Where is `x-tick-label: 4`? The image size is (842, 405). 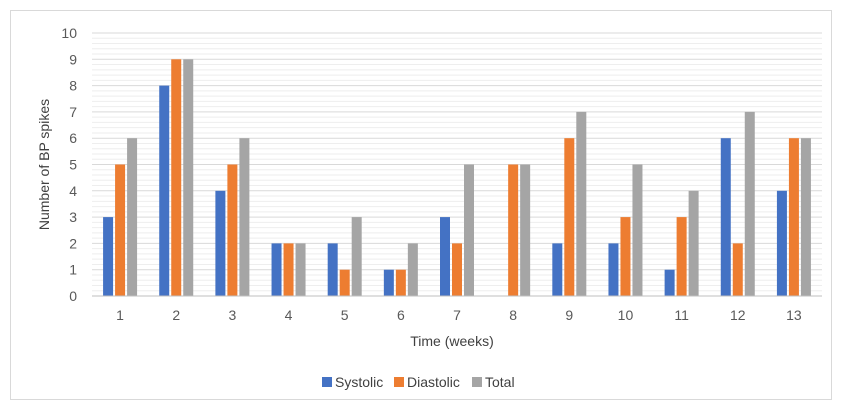
x-tick-label: 4 is located at coordinates (289, 315).